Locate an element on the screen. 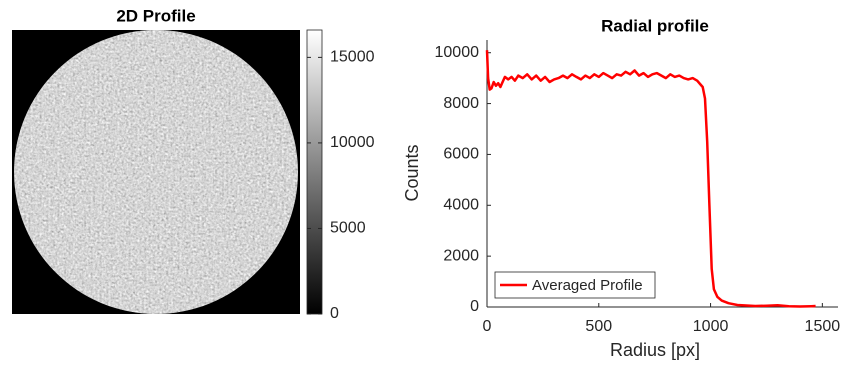 This screenshot has width=845, height=369. x-tick-label: 0 is located at coordinates (487, 326).